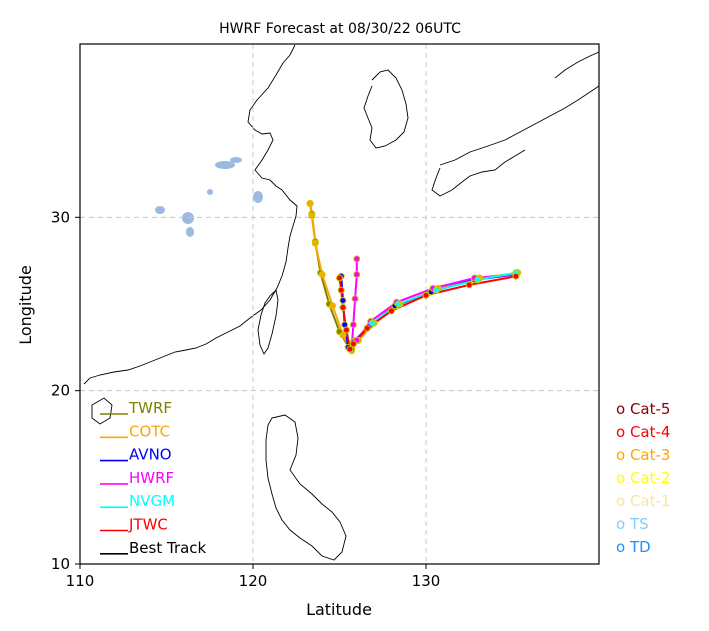 This screenshot has height=631, width=709. Describe the element at coordinates (209, 197) in the screenshot. I see `lakes` at that location.